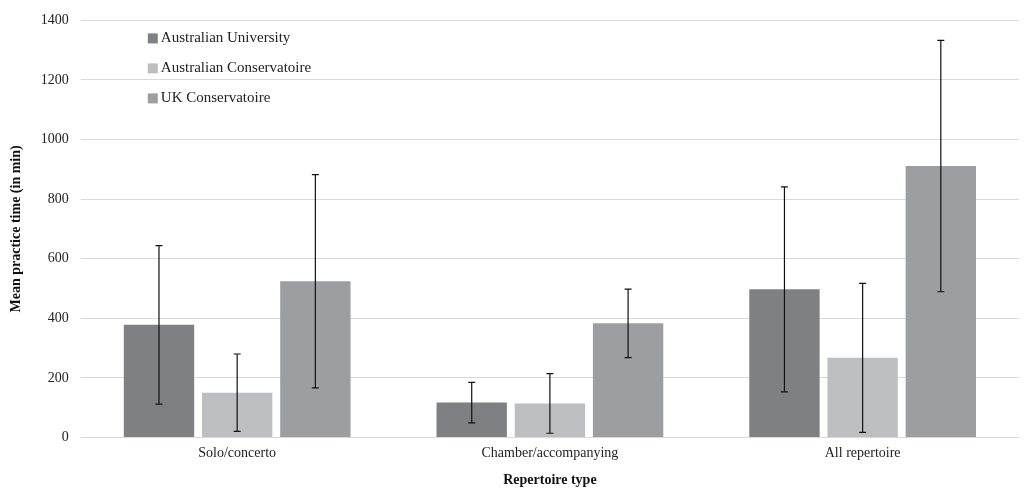 The height and width of the screenshot is (493, 1029). Describe the element at coordinates (237, 453) in the screenshot. I see `x-tick-label: Solo/concerto` at that location.